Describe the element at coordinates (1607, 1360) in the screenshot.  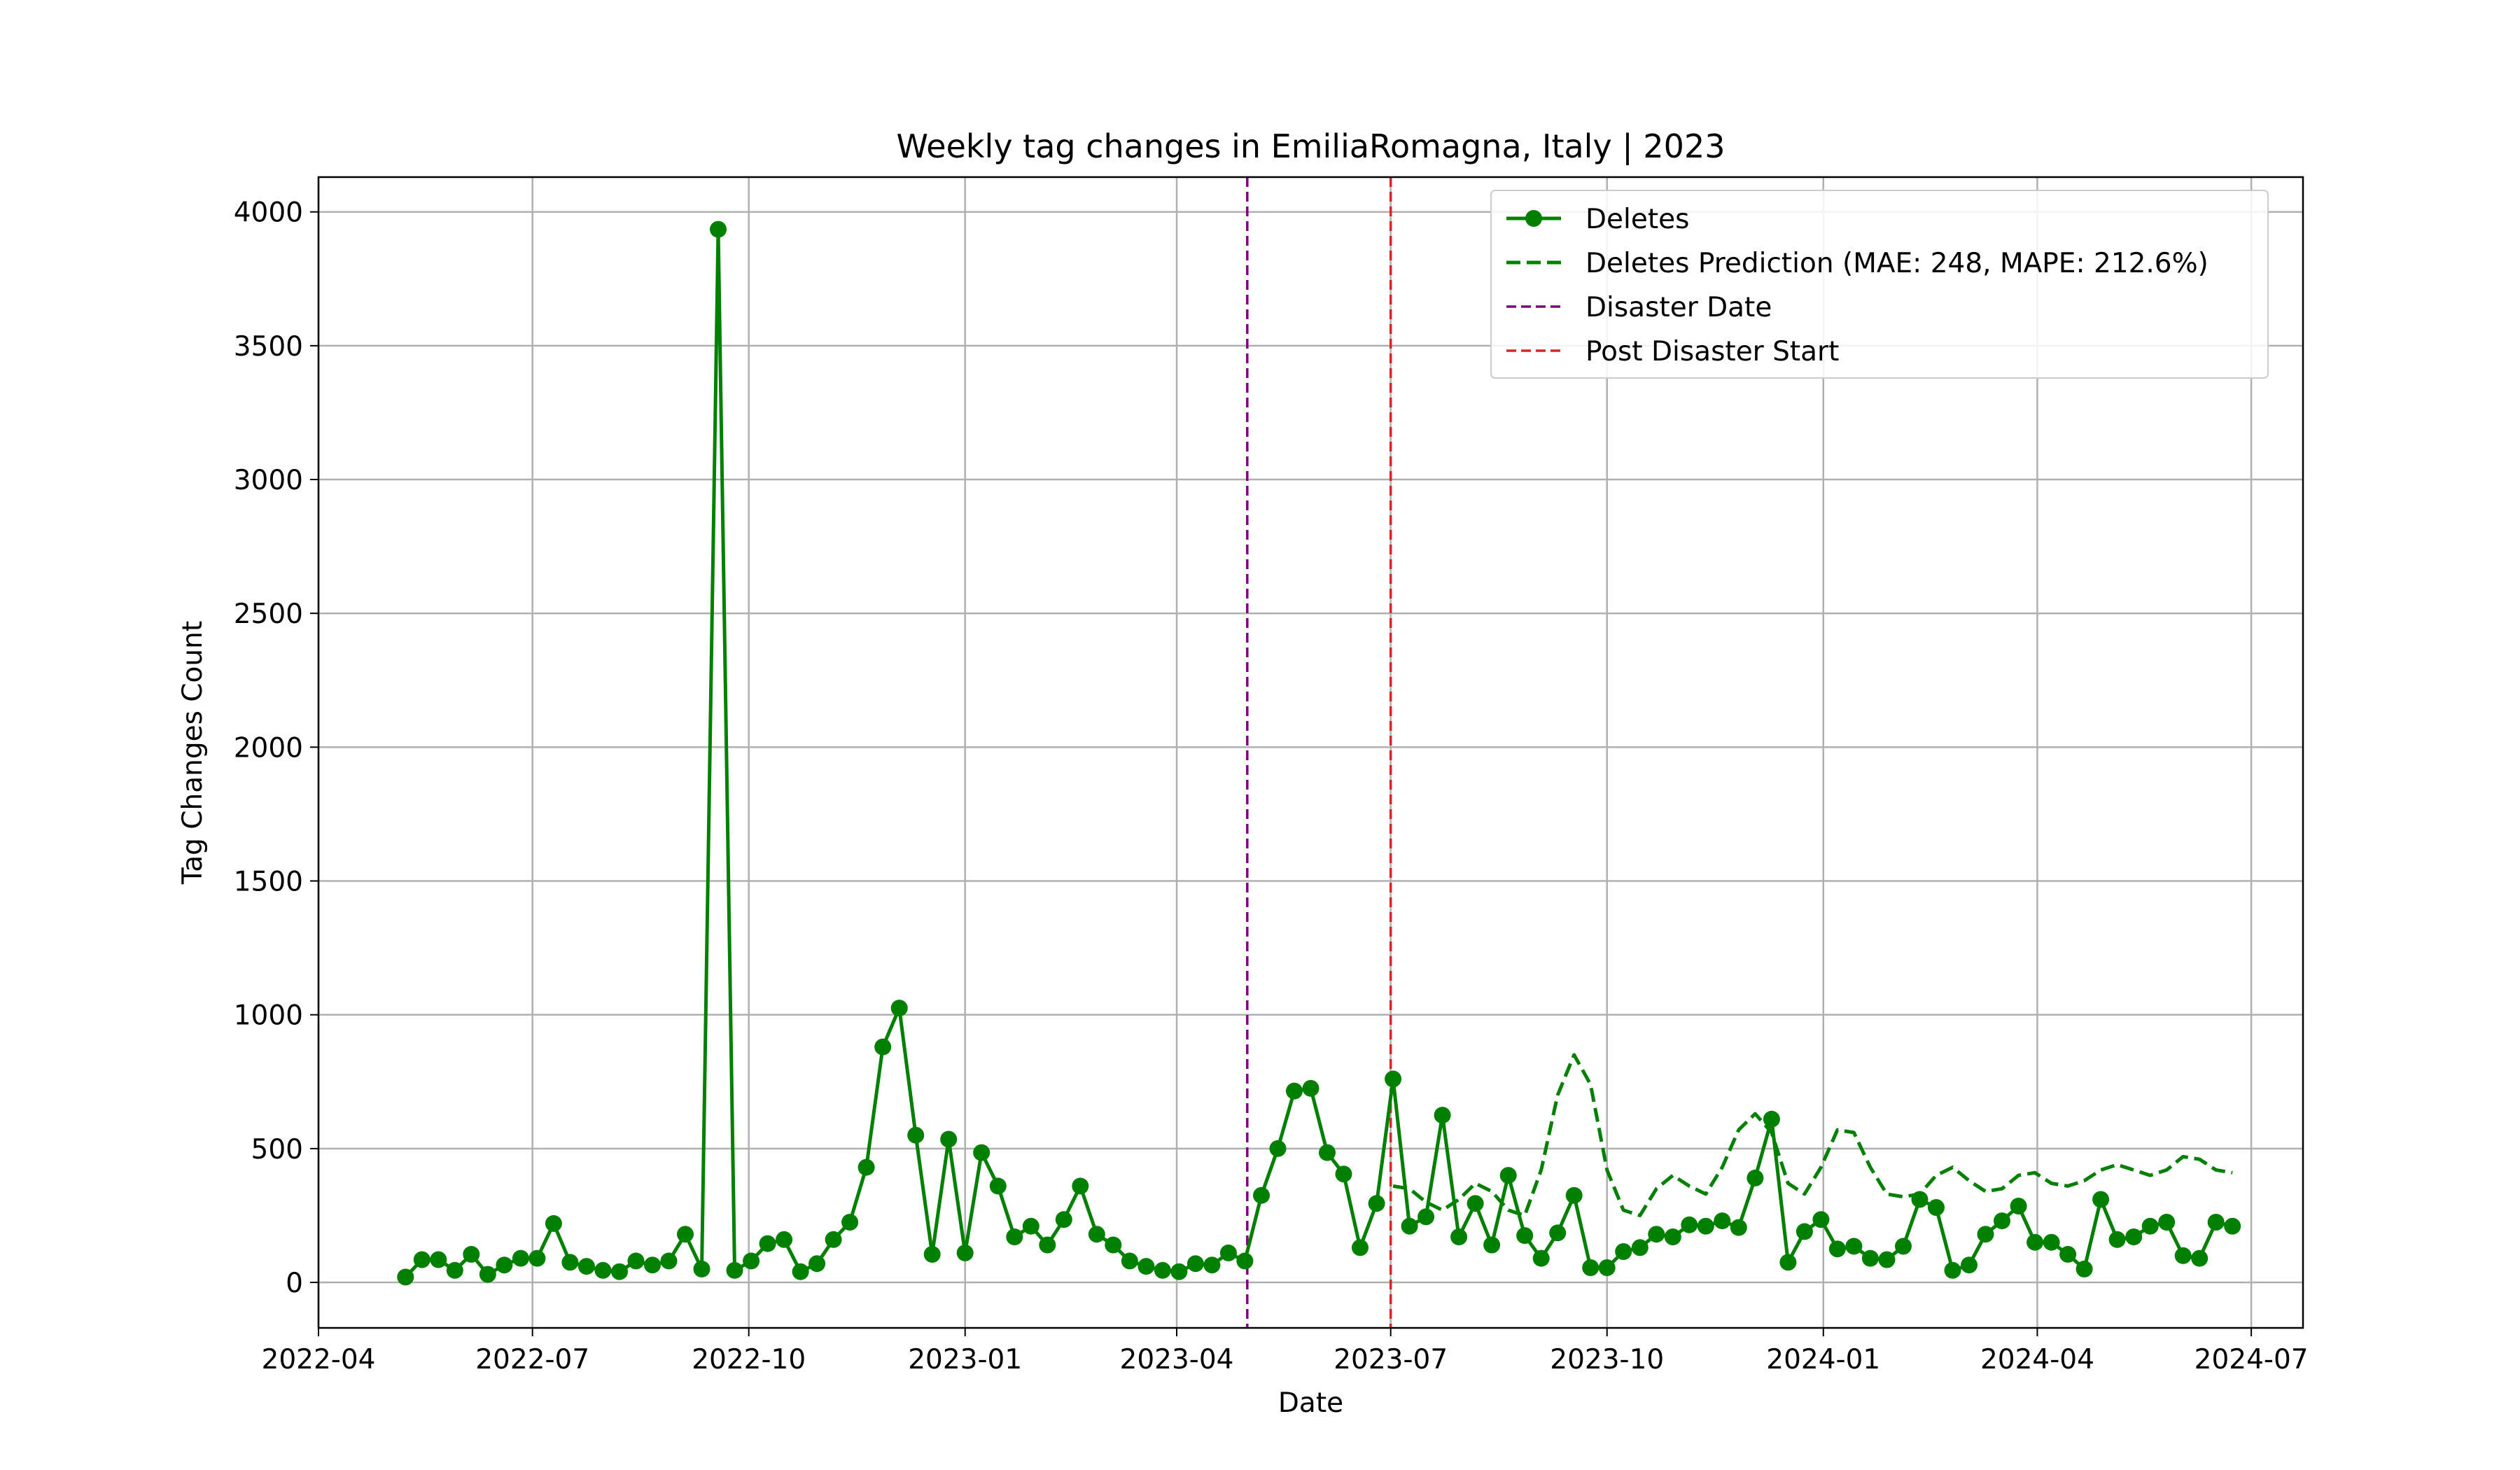
I see `x-tick-label: 2023-10` at that location.